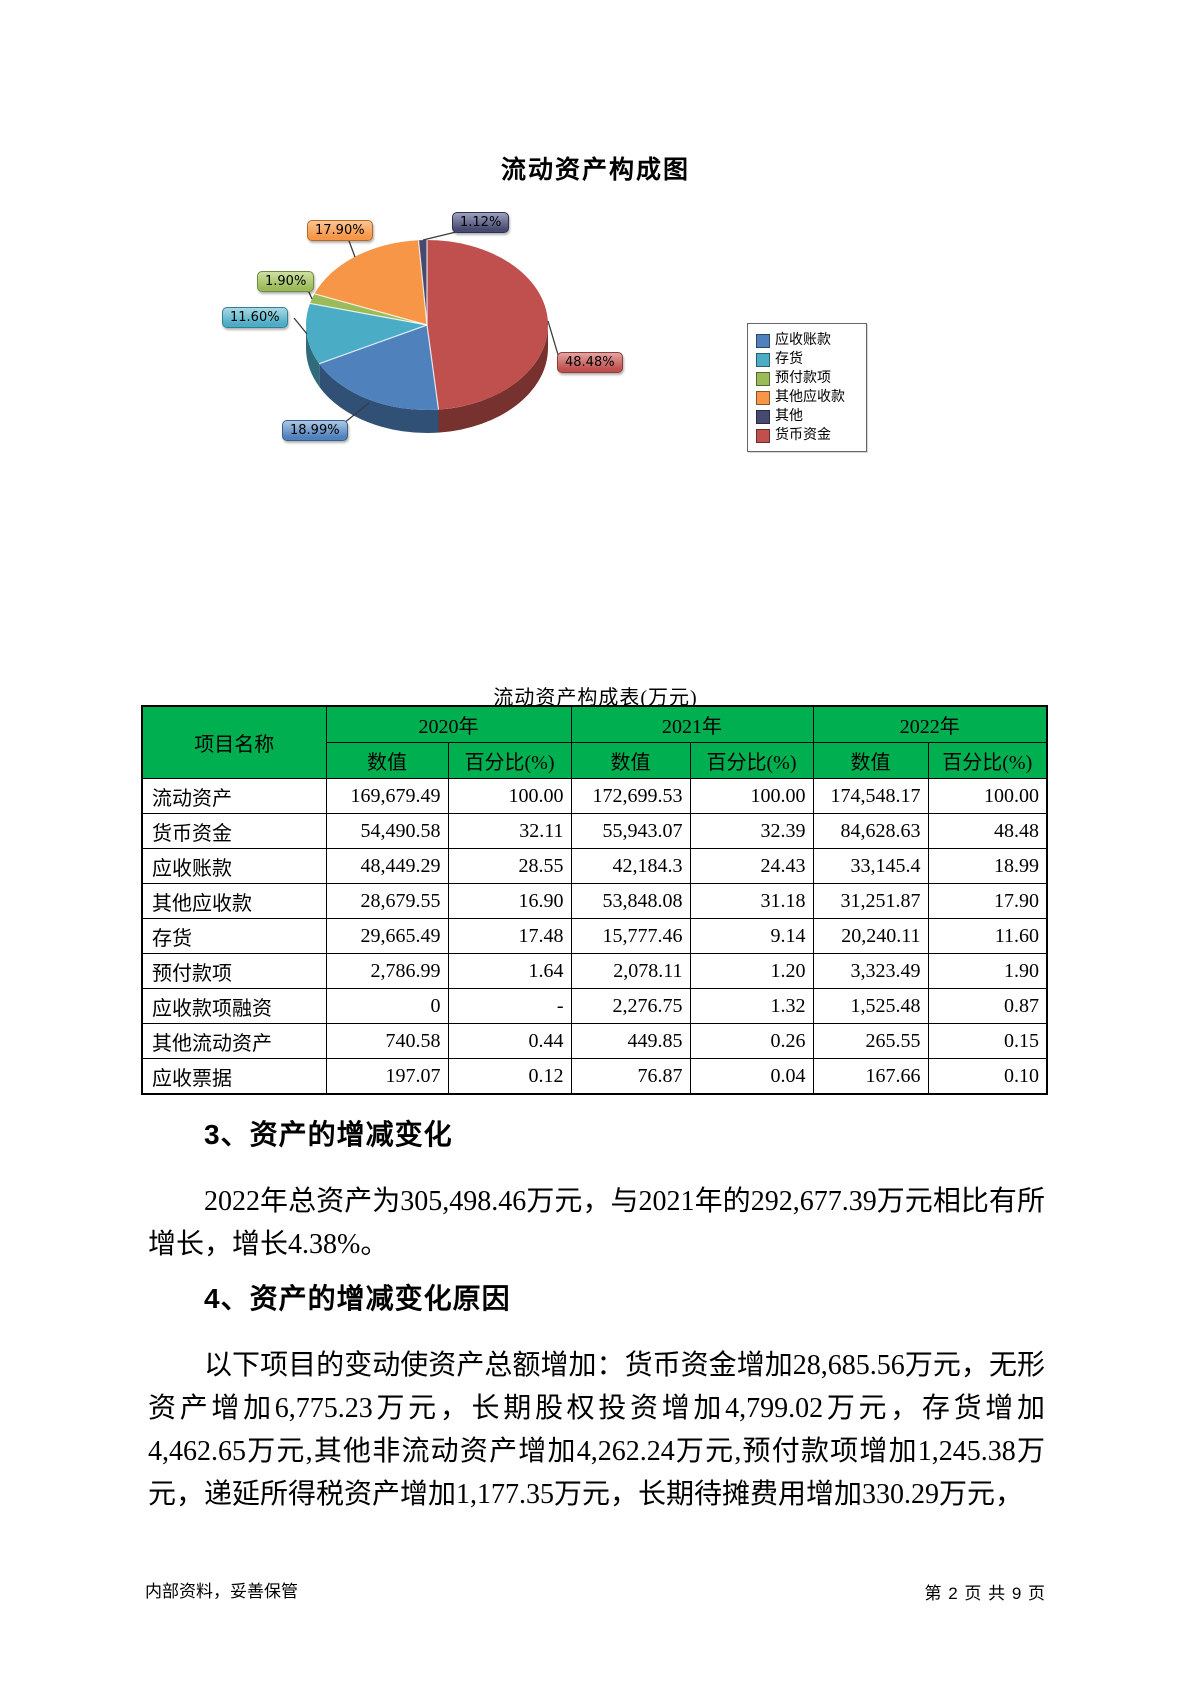 The width and height of the screenshot is (1191, 1684). I want to click on row-label: 应收账款, so click(234, 866).